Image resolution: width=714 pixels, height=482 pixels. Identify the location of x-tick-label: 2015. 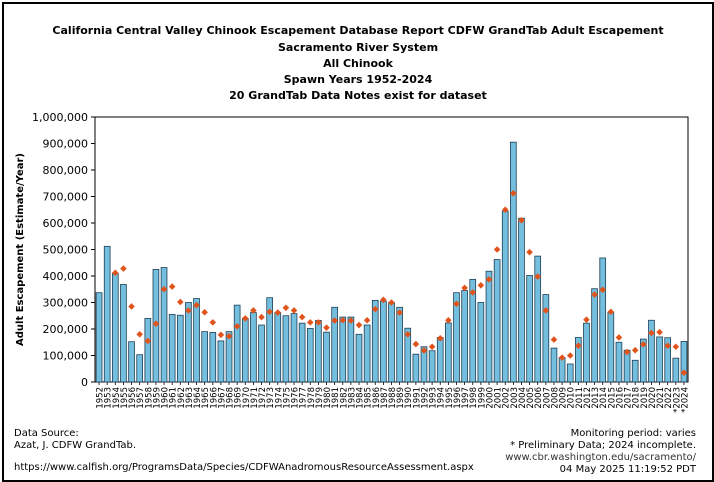
(612, 398).